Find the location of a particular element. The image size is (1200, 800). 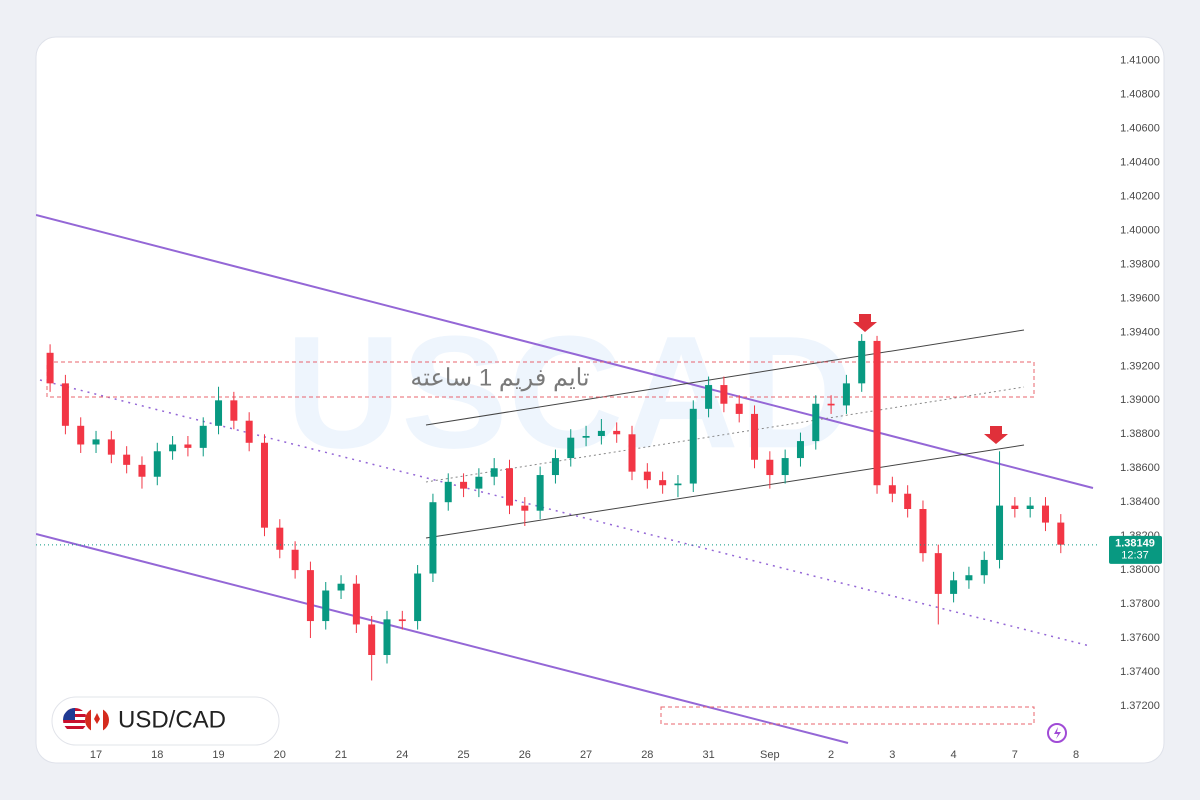

last-price-label: 1.38149 is located at coordinates (1135, 544).